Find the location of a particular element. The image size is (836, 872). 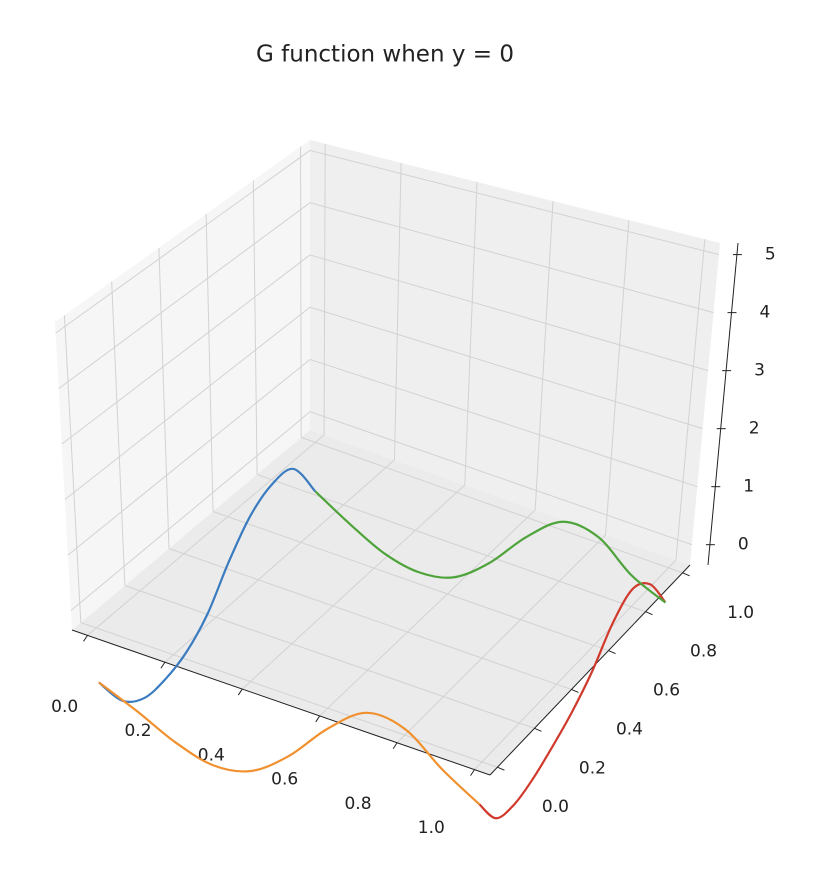

x-tick-label: 0.6 is located at coordinates (284, 780).